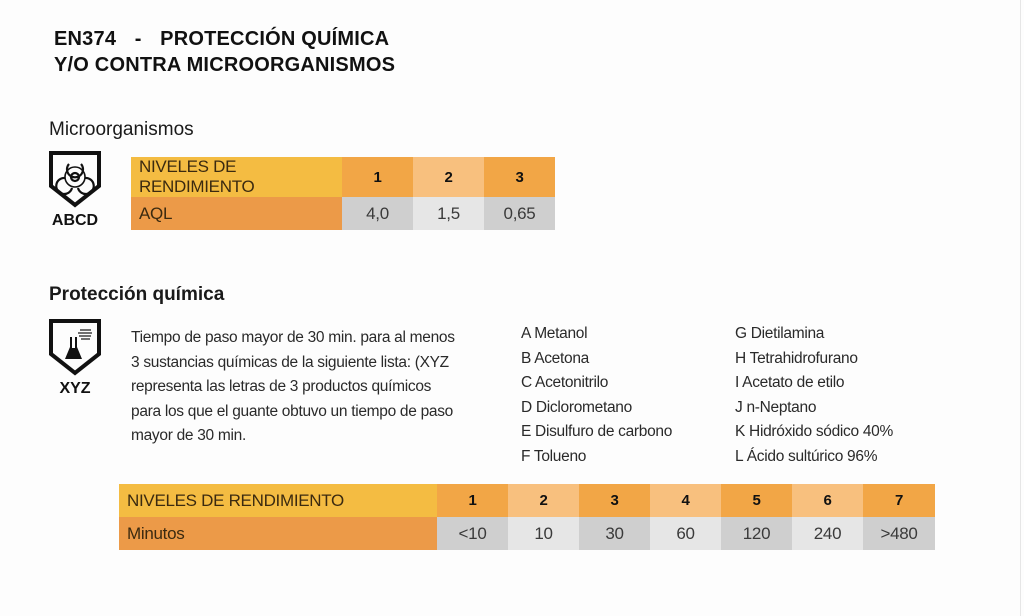 This screenshot has height=616, width=1024. What do you see at coordinates (790, 382) in the screenshot?
I see `chemical-list-item: I Acetato de etilo` at bounding box center [790, 382].